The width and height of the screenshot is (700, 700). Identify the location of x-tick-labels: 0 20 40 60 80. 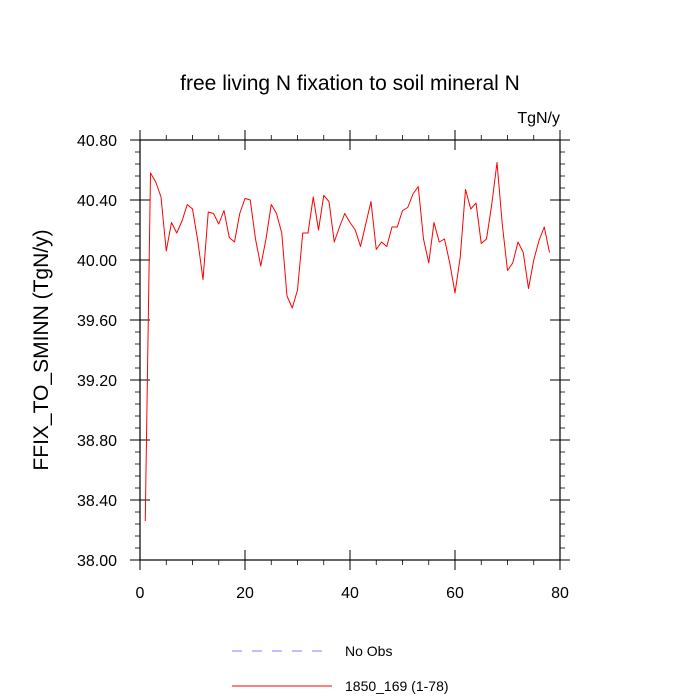
(352, 593).